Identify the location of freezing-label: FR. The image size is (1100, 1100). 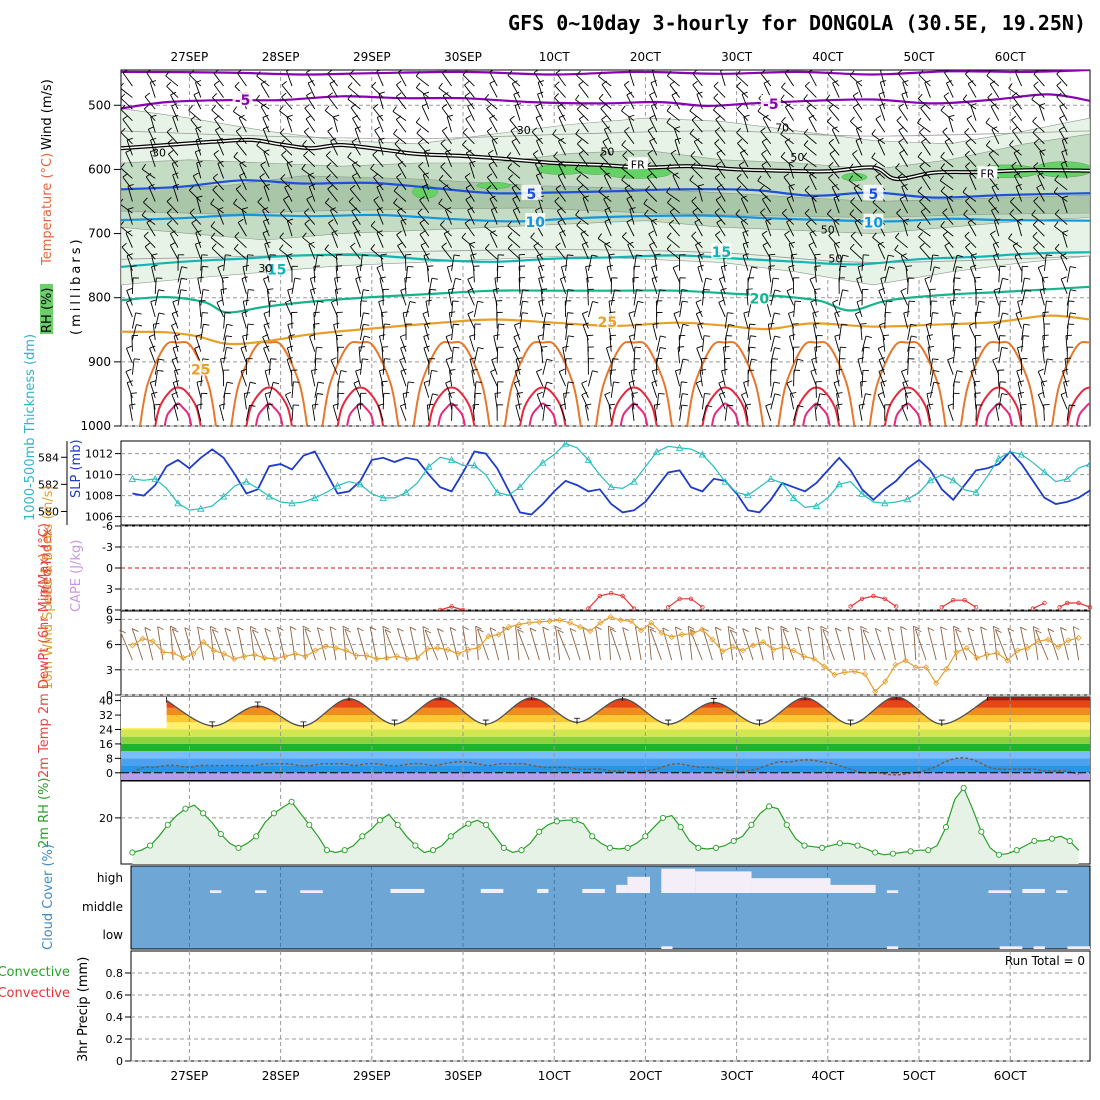
(987, 173).